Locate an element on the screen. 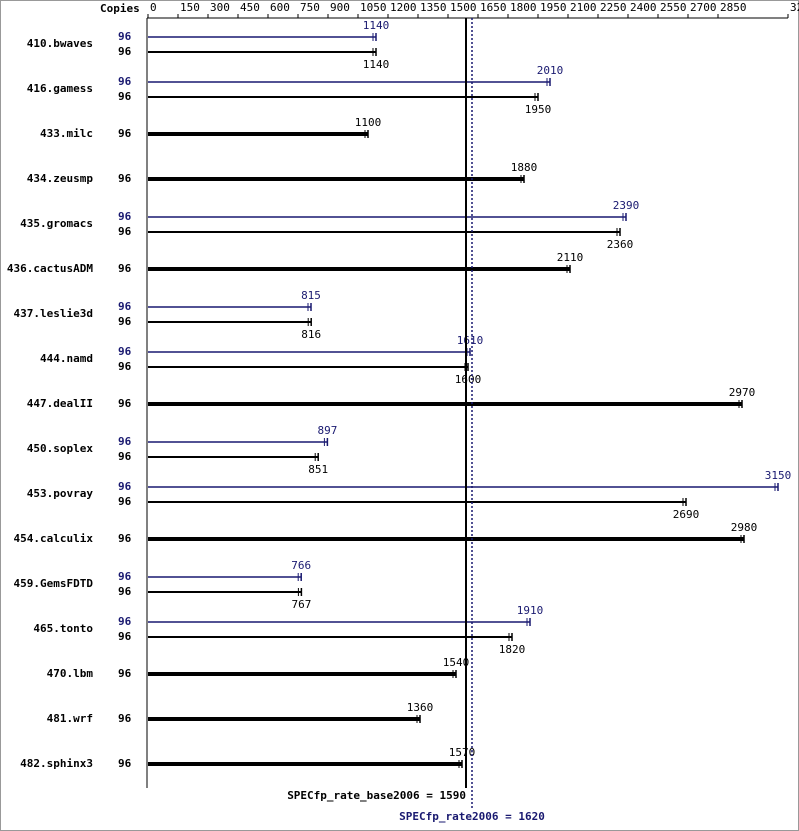  value-label: 1610 is located at coordinates (470, 340).